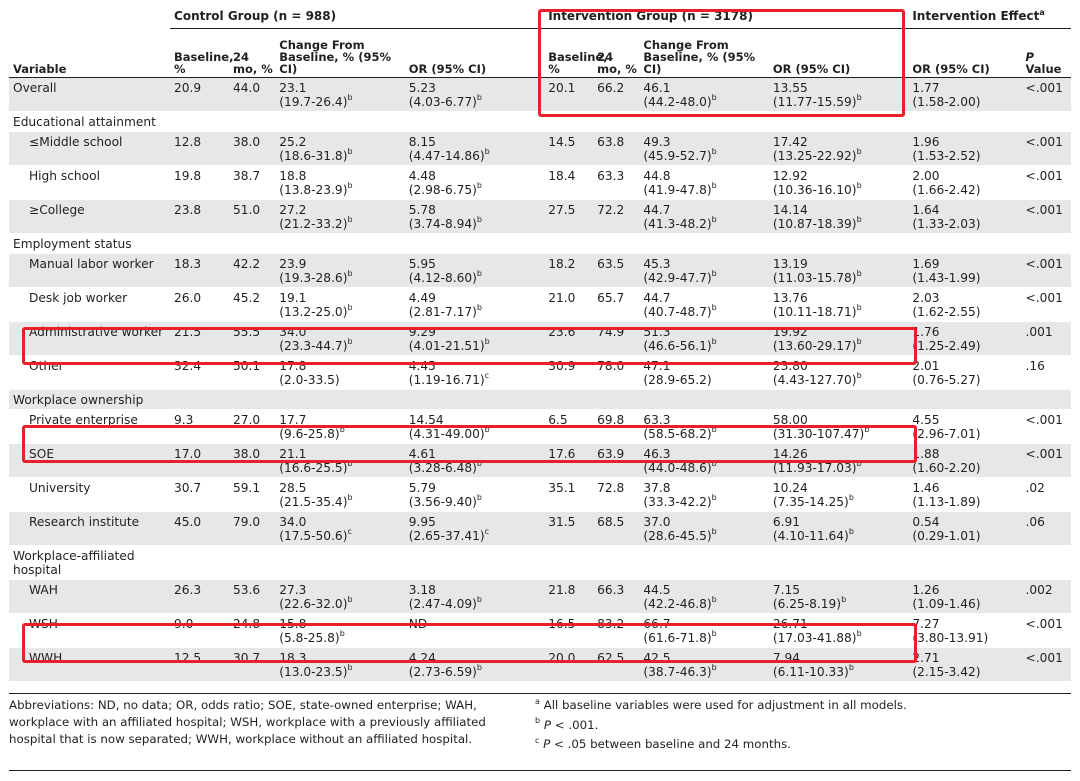 This screenshot has height=781, width=1080. What do you see at coordinates (442, 468) in the screenshot?
I see `cell-ci: (3.28-6.48)` at bounding box center [442, 468].